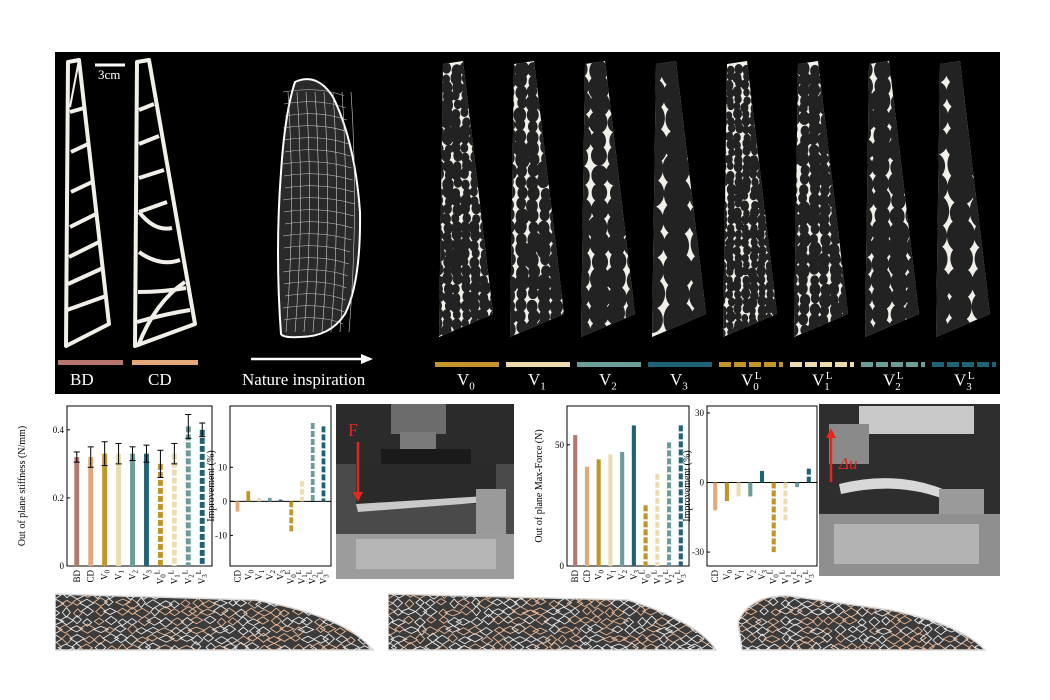  Describe the element at coordinates (537, 199) in the screenshot. I see `wing-v1` at that location.